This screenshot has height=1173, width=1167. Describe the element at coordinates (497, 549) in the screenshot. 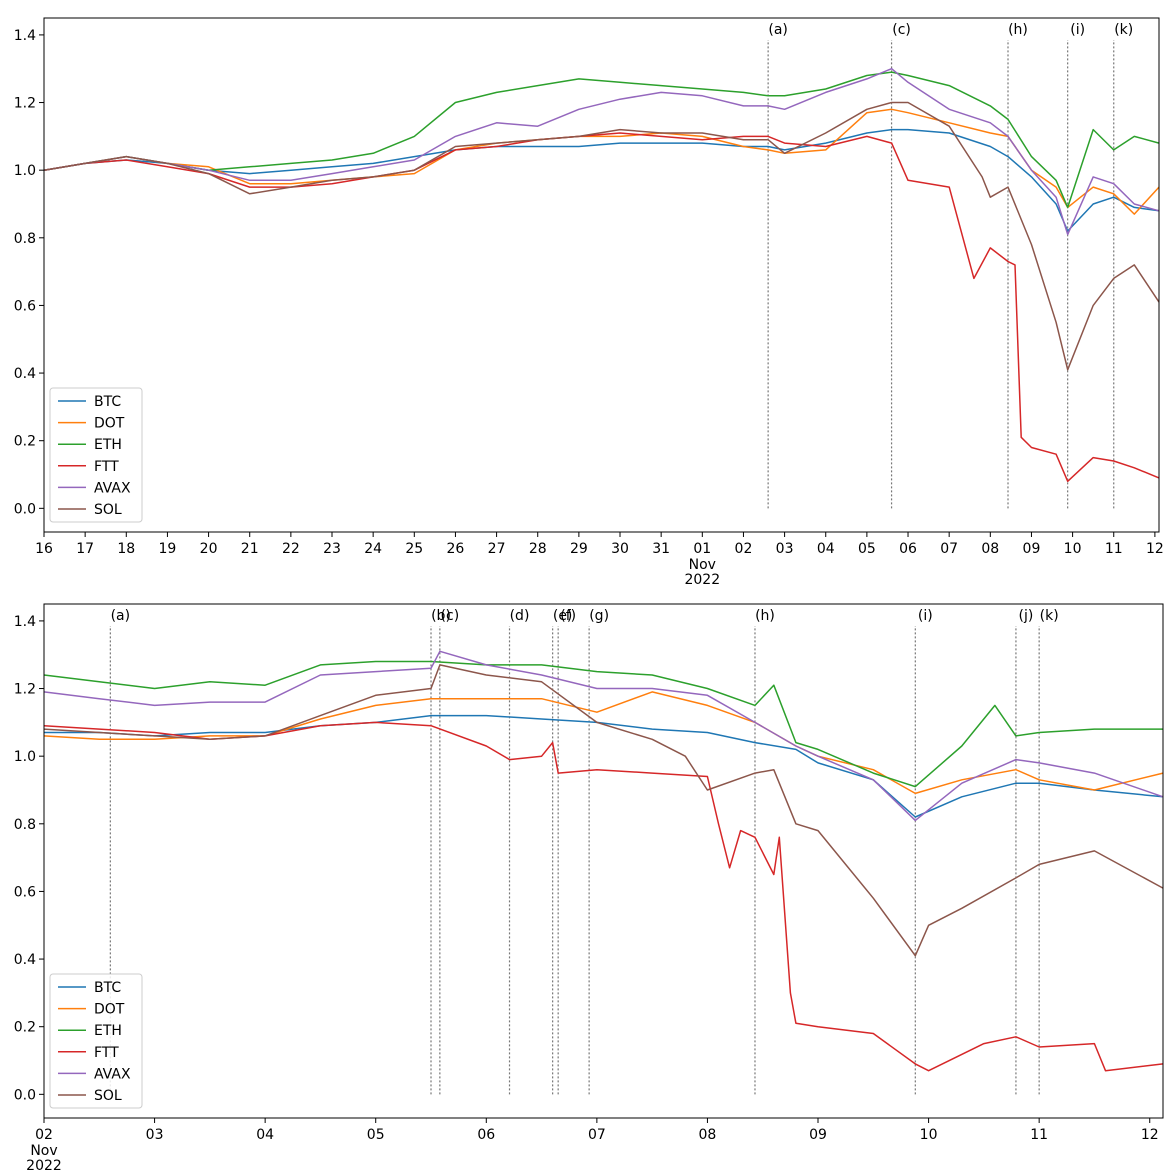

I see `x-tick-label: 27` at that location.